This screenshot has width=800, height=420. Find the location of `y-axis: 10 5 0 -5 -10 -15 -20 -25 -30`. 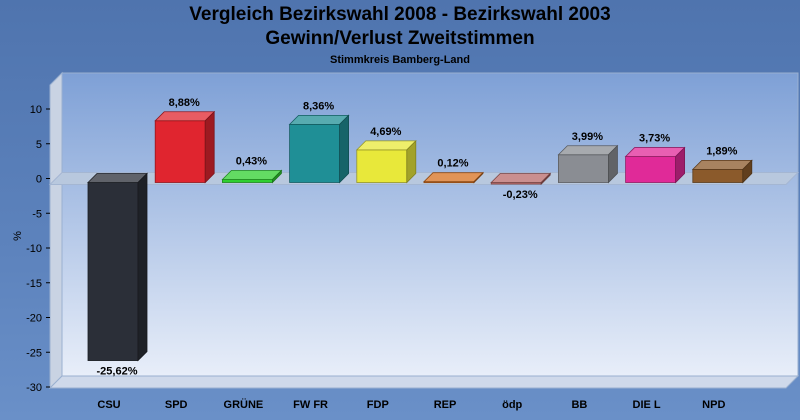

y-axis: 10 5 0 -5 -10 -15 -20 -25 -30 is located at coordinates (38, 249).